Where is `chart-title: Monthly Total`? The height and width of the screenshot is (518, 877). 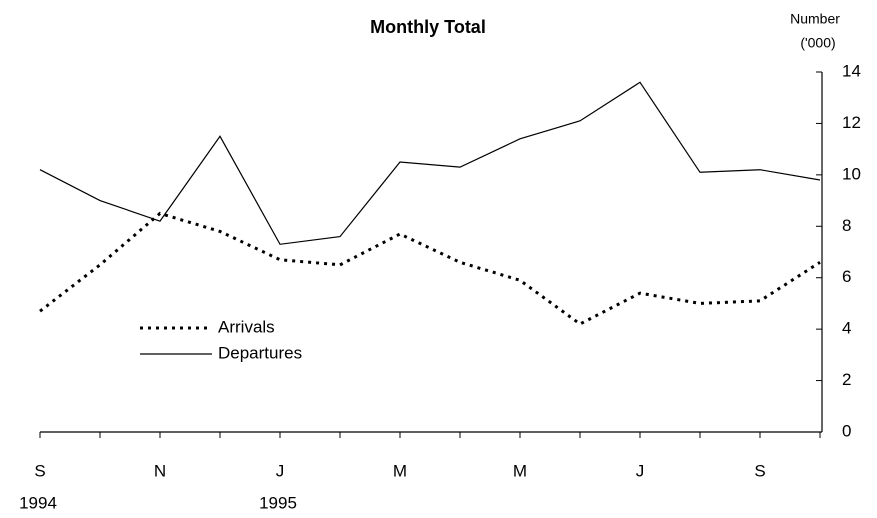 chart-title: Monthly Total is located at coordinates (428, 27).